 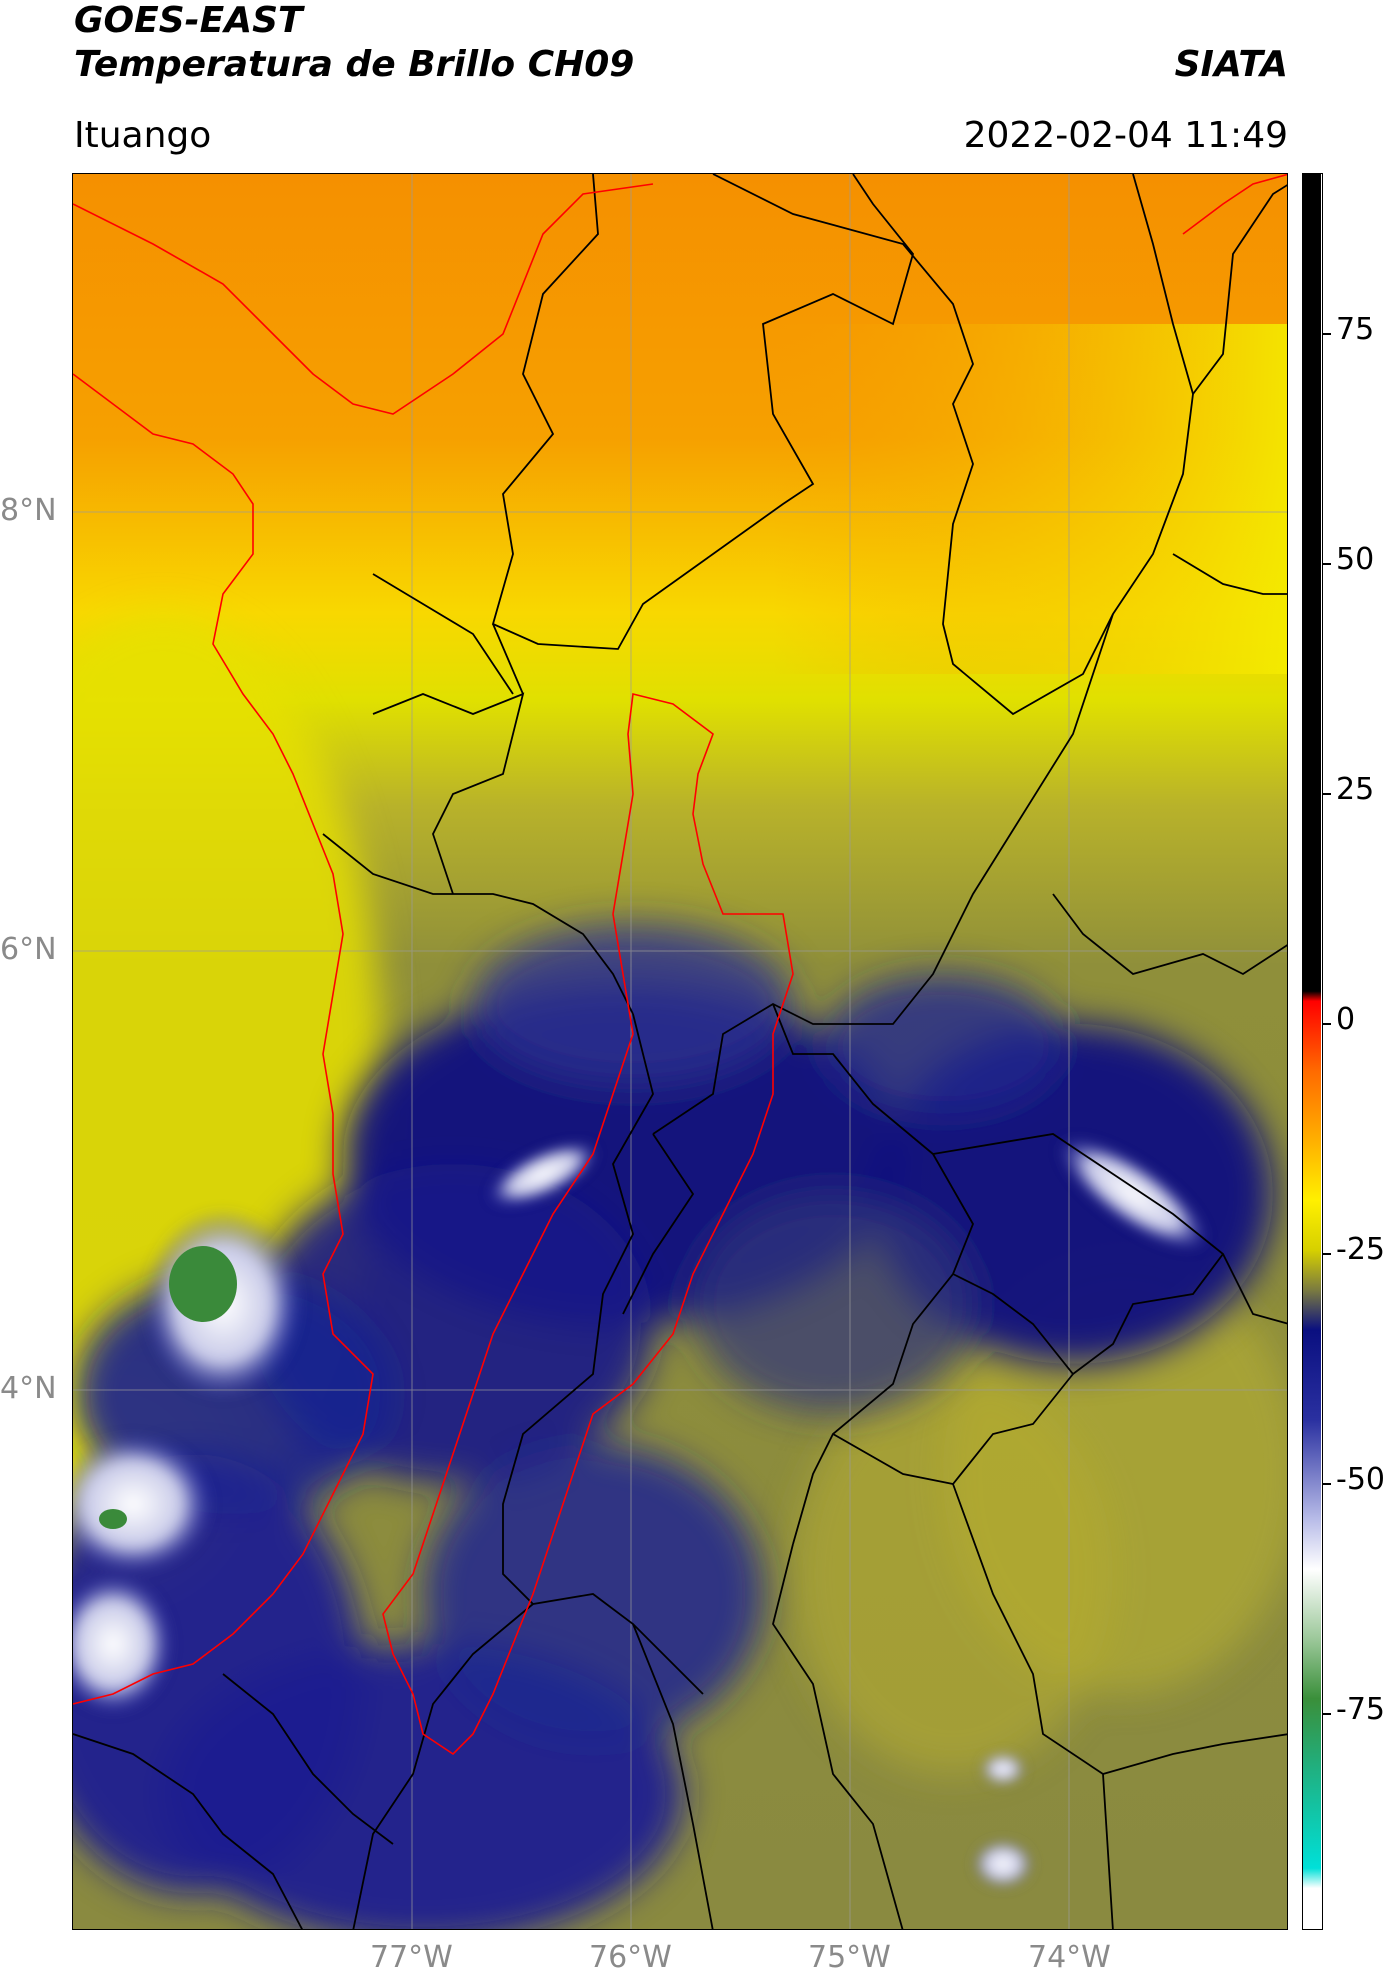 I want to click on colorbar-tick-label: 0, so click(x=1346, y=1019).